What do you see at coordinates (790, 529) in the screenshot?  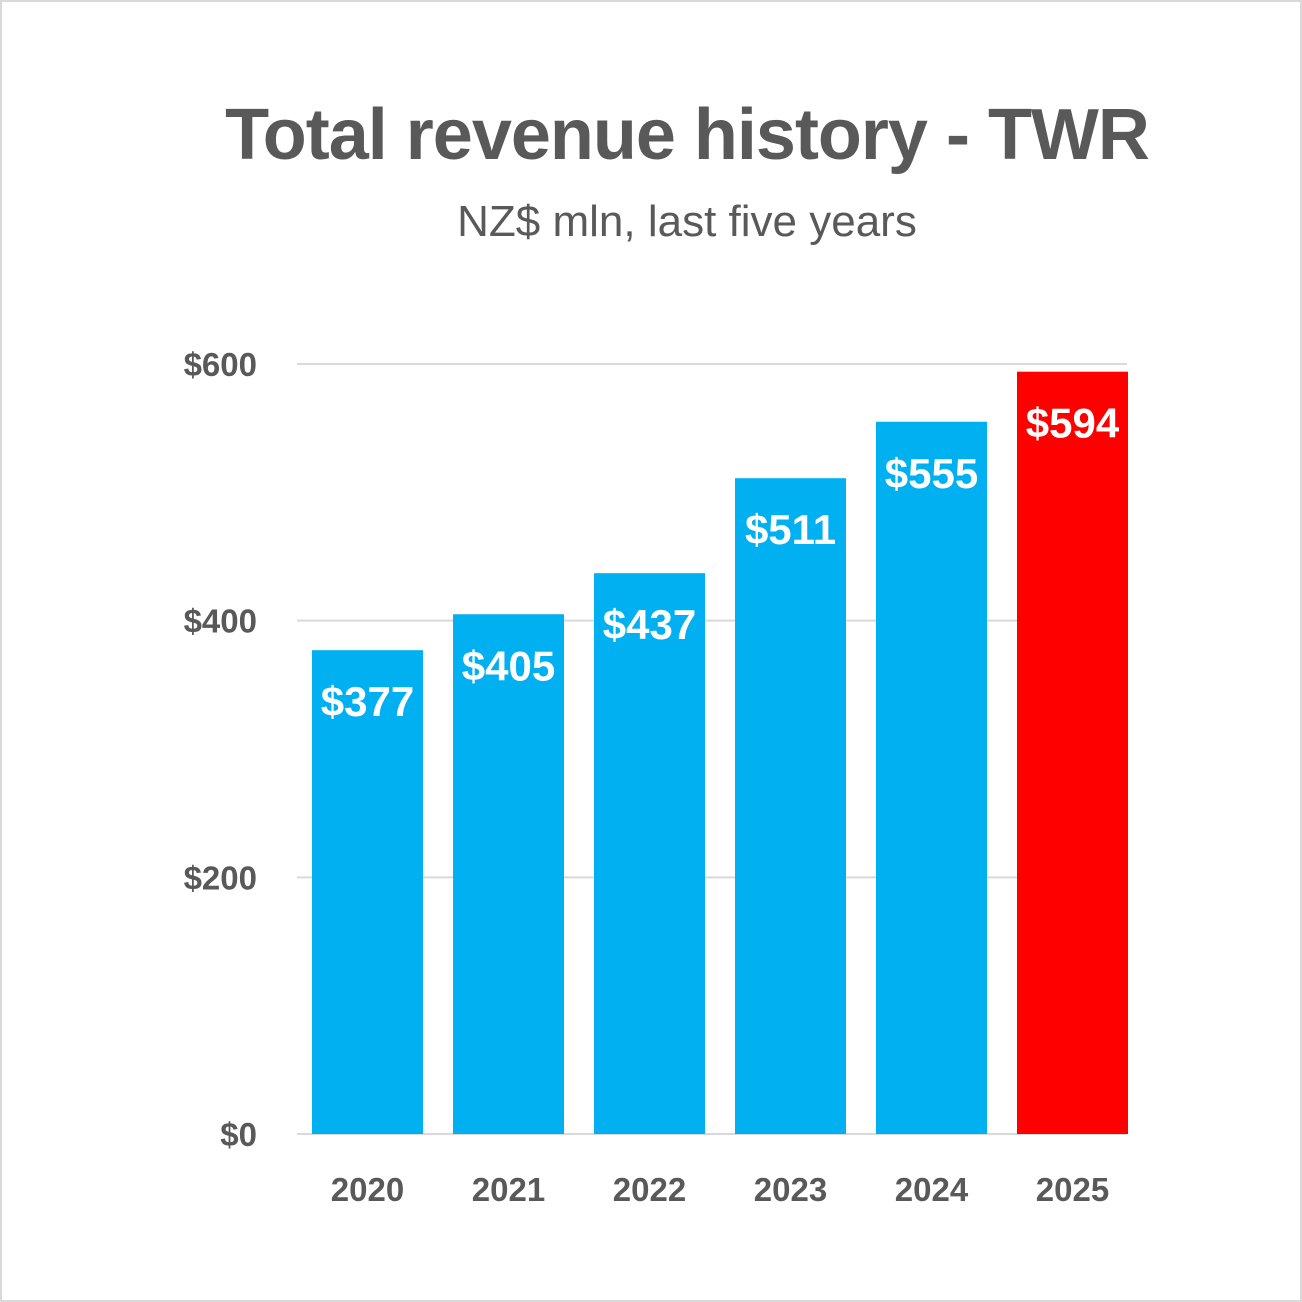 I see `data-label: $511` at bounding box center [790, 529].